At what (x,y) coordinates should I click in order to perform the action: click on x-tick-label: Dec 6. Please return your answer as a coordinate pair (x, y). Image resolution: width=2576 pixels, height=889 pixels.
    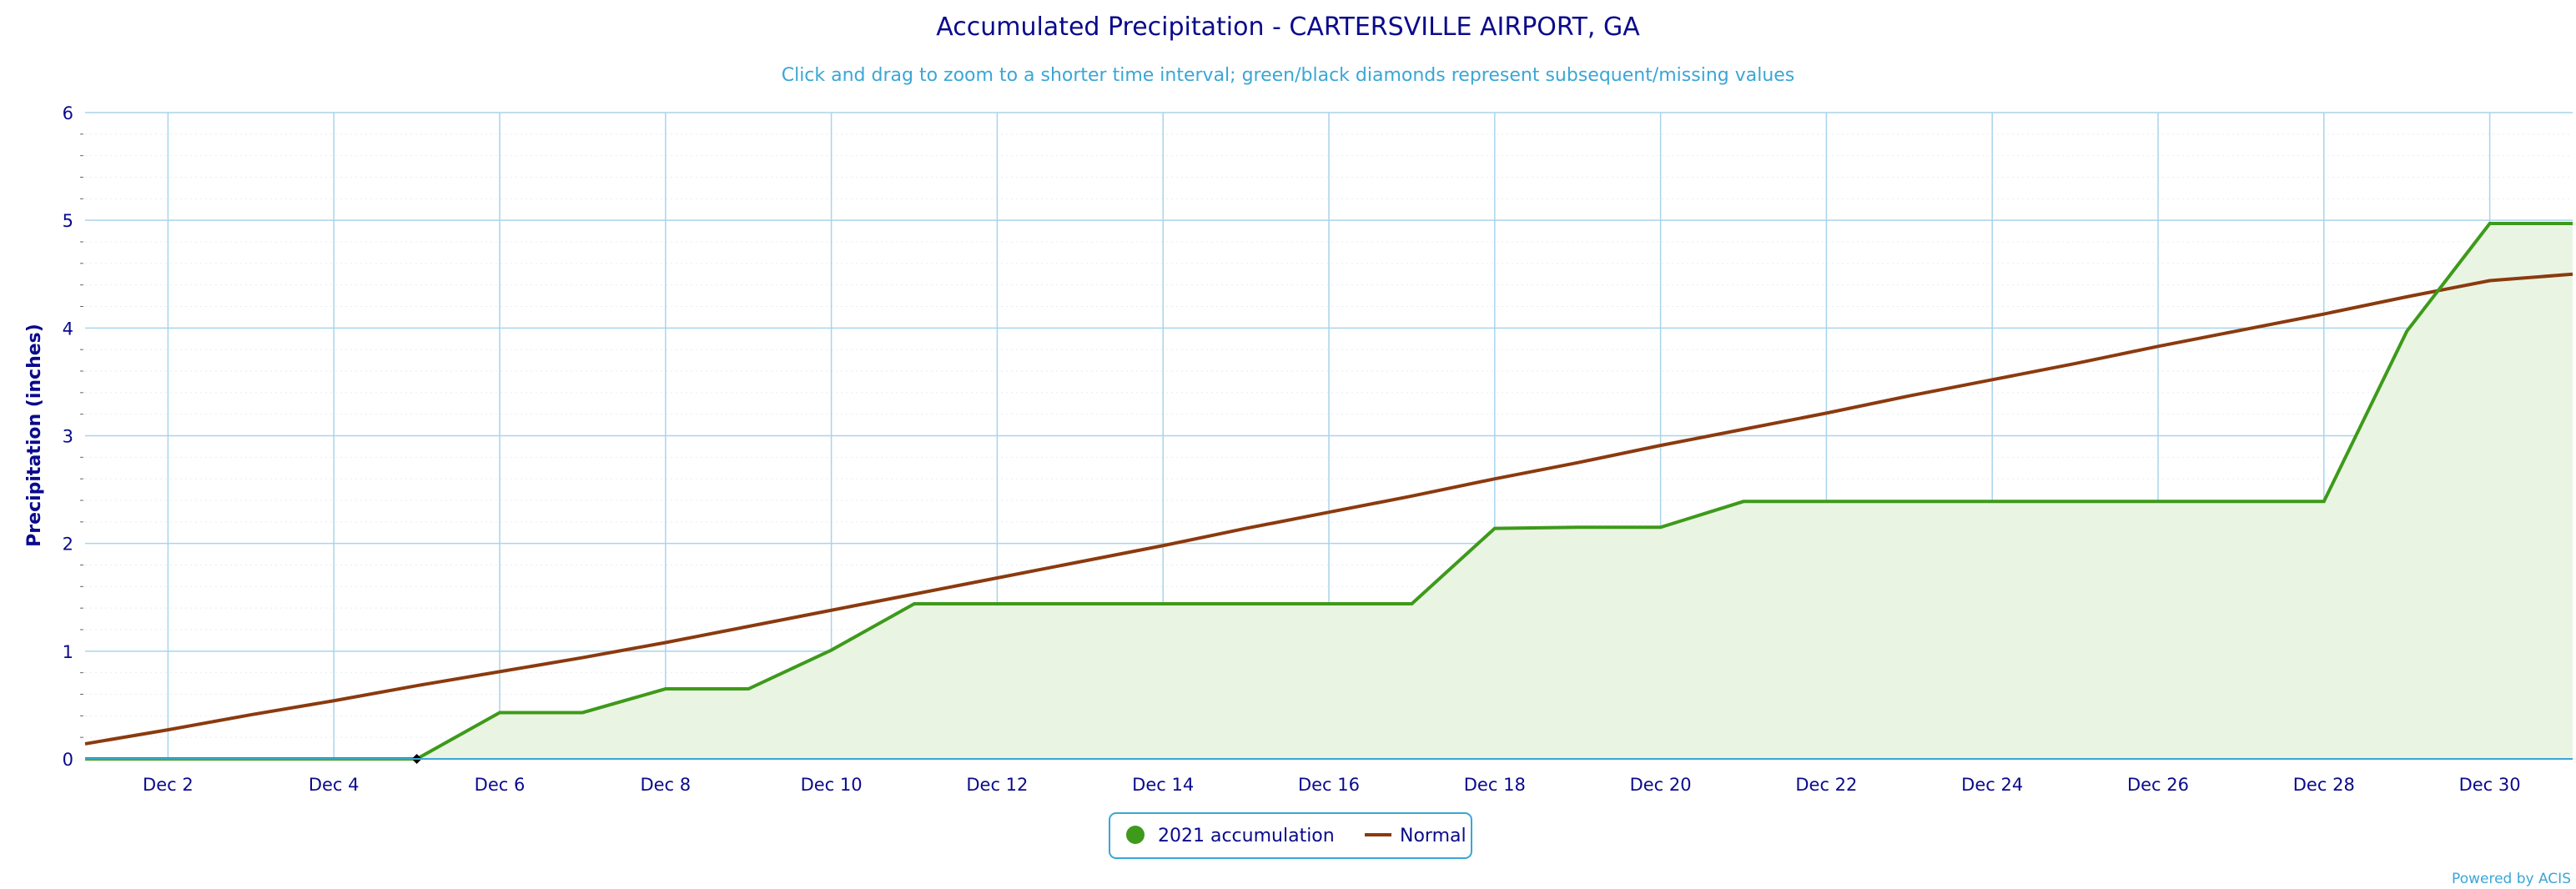
    Looking at the image, I should click on (500, 785).